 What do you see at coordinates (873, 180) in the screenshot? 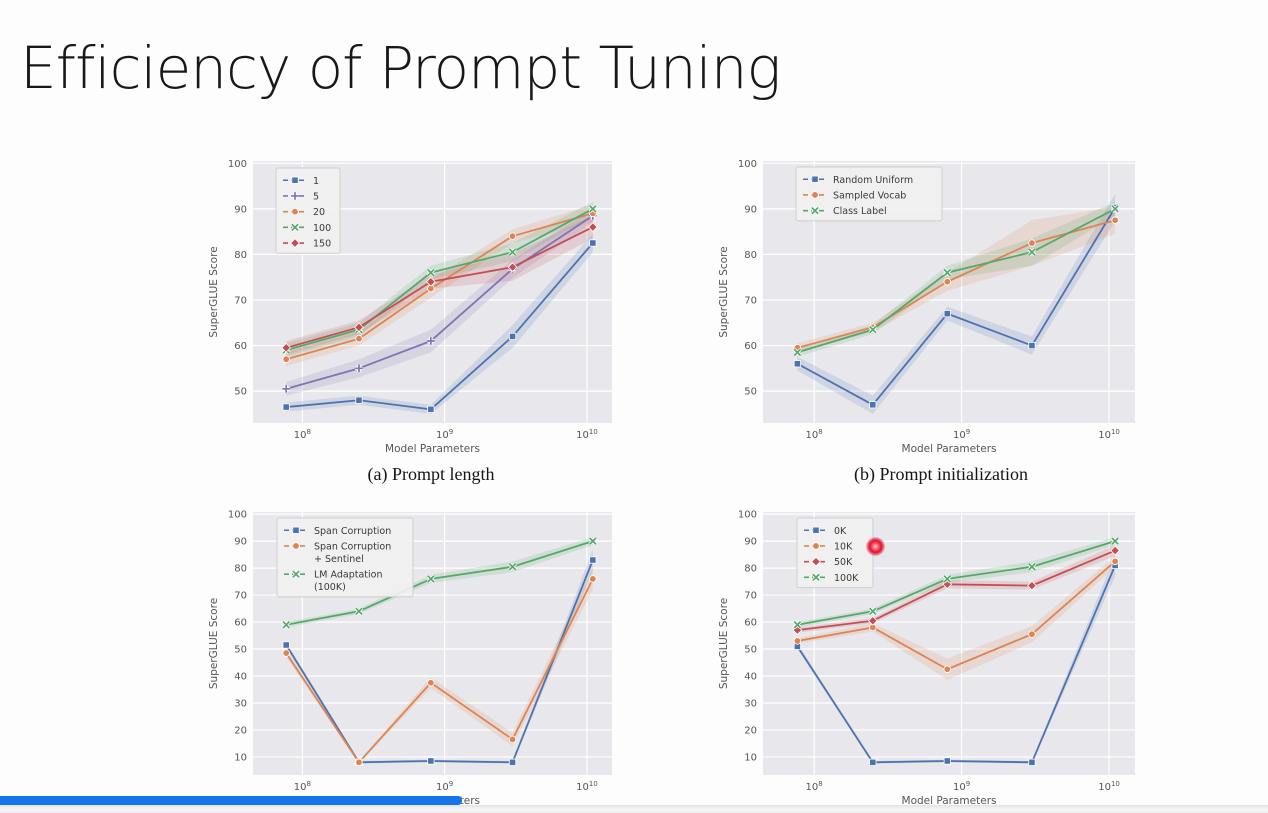
I see `legend-label: Random Uniform` at bounding box center [873, 180].